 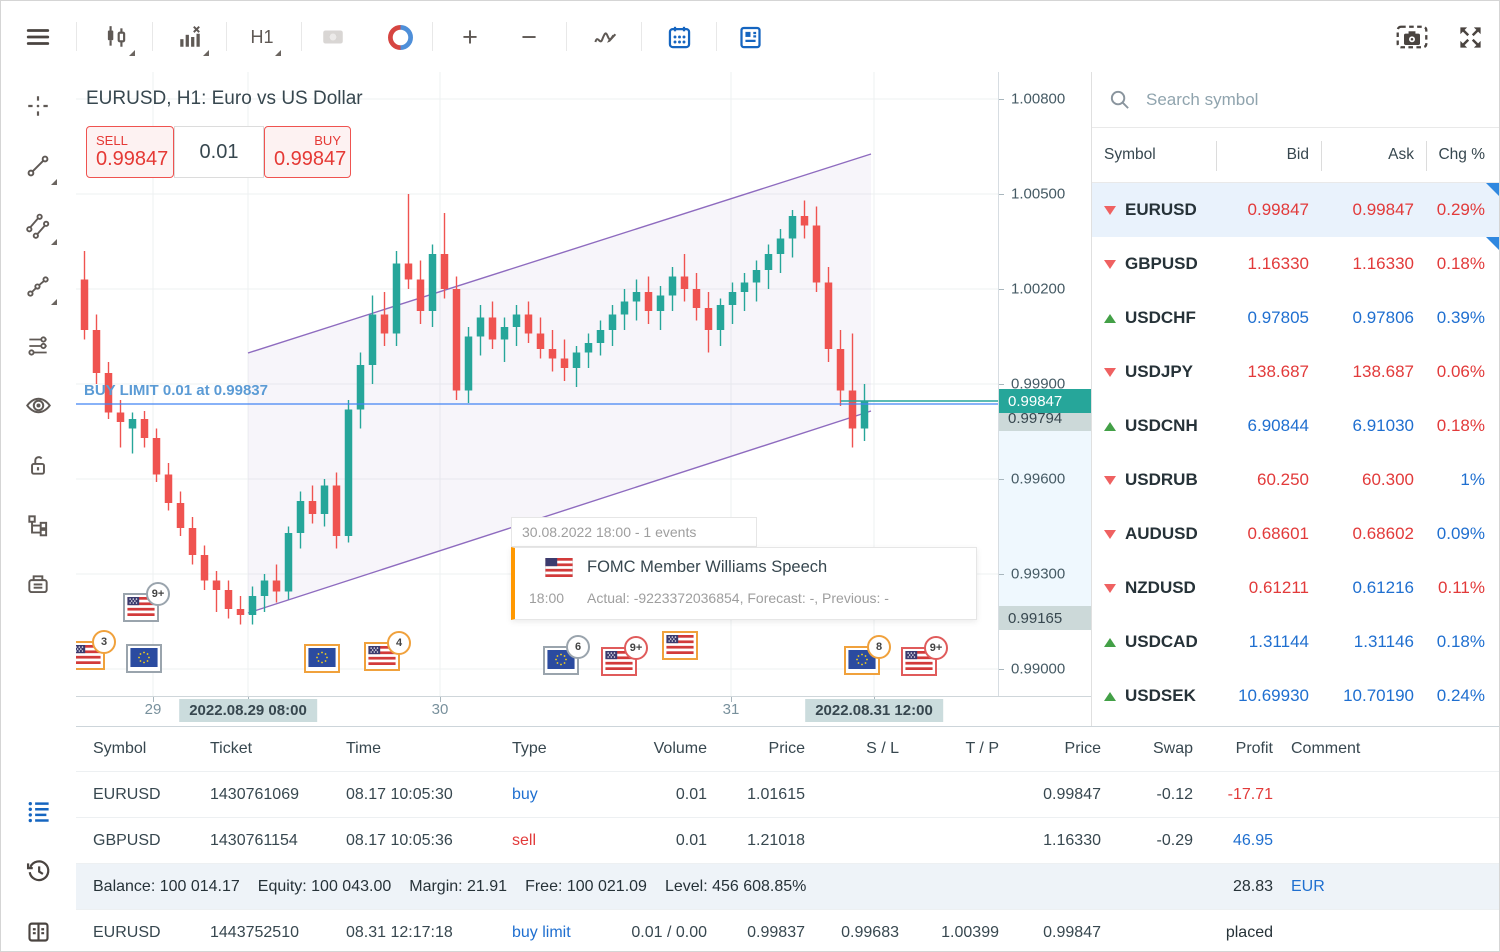 What do you see at coordinates (541, 932) in the screenshot?
I see `type-cell: buy limit` at bounding box center [541, 932].